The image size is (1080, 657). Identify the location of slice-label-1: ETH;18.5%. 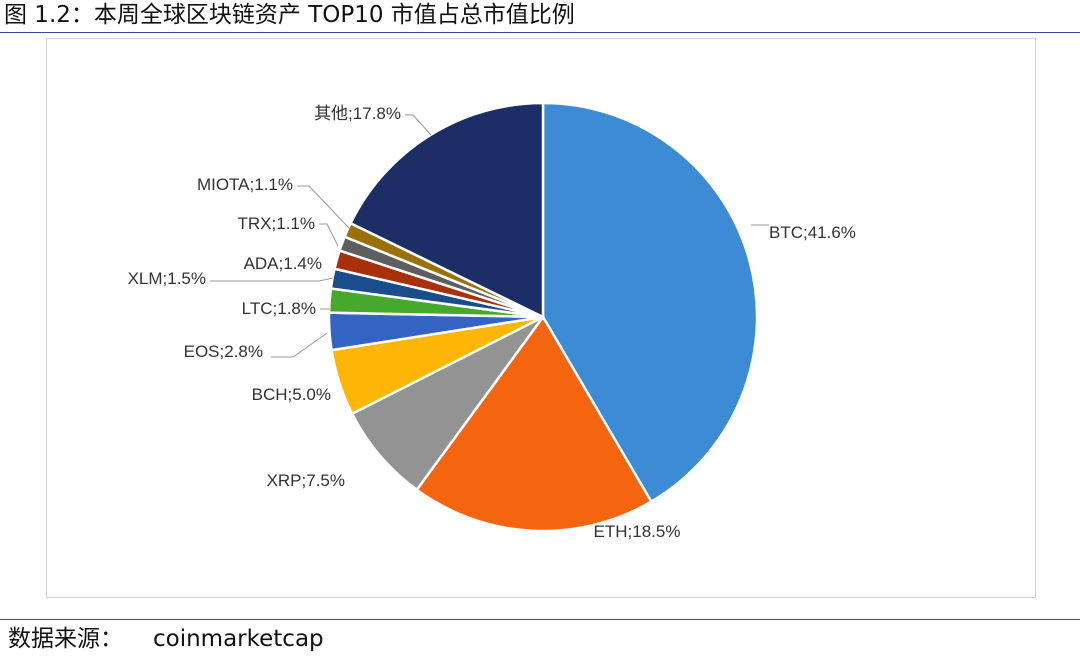
(637, 531).